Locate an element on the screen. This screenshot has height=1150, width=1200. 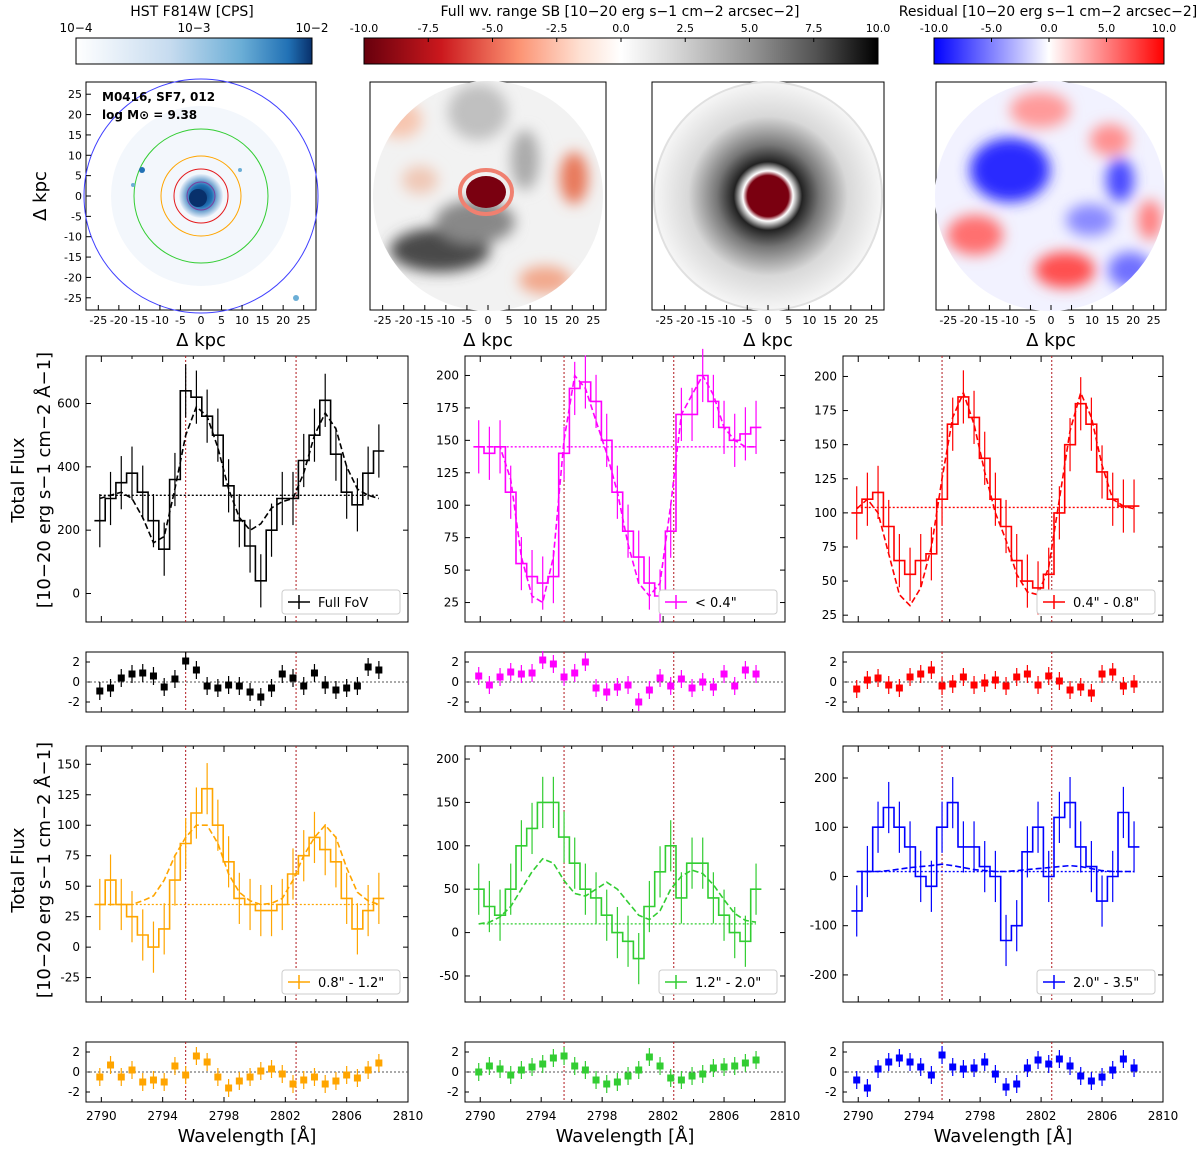
xtick-label: 2810 is located at coordinates (1163, 1116).